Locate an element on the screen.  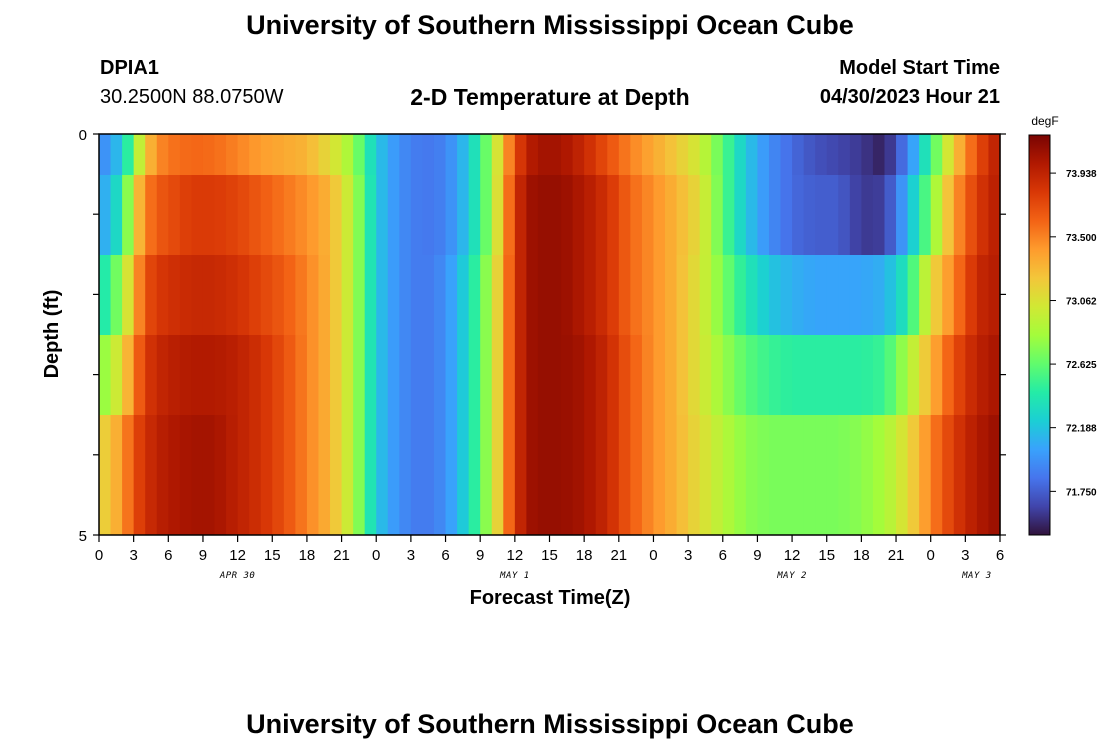
y-tick-label: 5 is located at coordinates (83, 536).